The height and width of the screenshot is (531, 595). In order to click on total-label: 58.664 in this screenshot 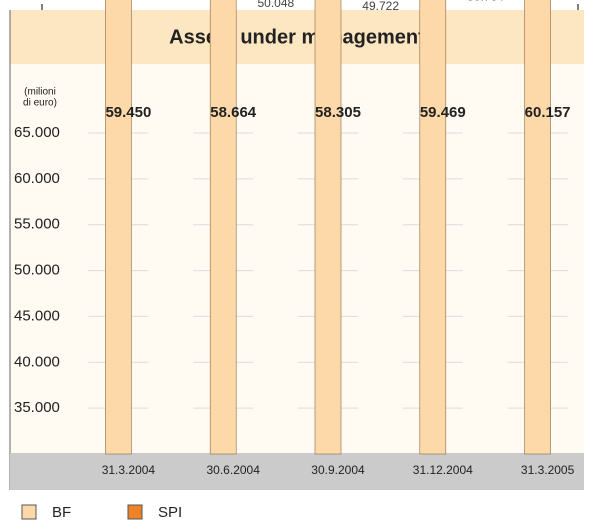, I will do `click(233, 112)`.